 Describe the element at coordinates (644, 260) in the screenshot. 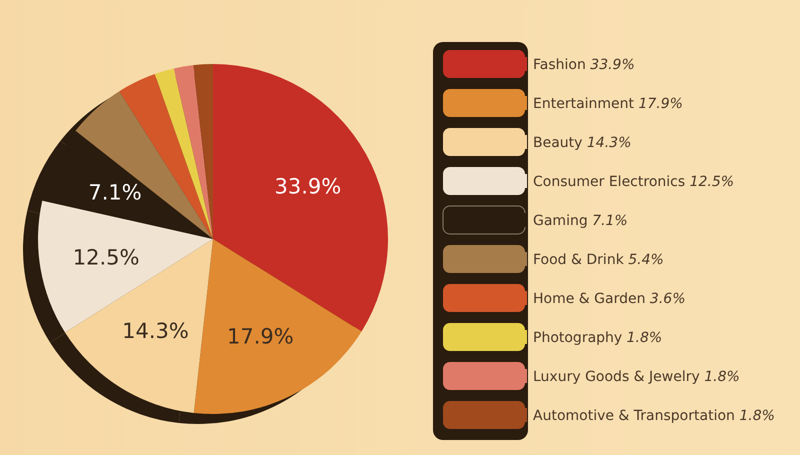

I see `data-label: 5.4%` at that location.